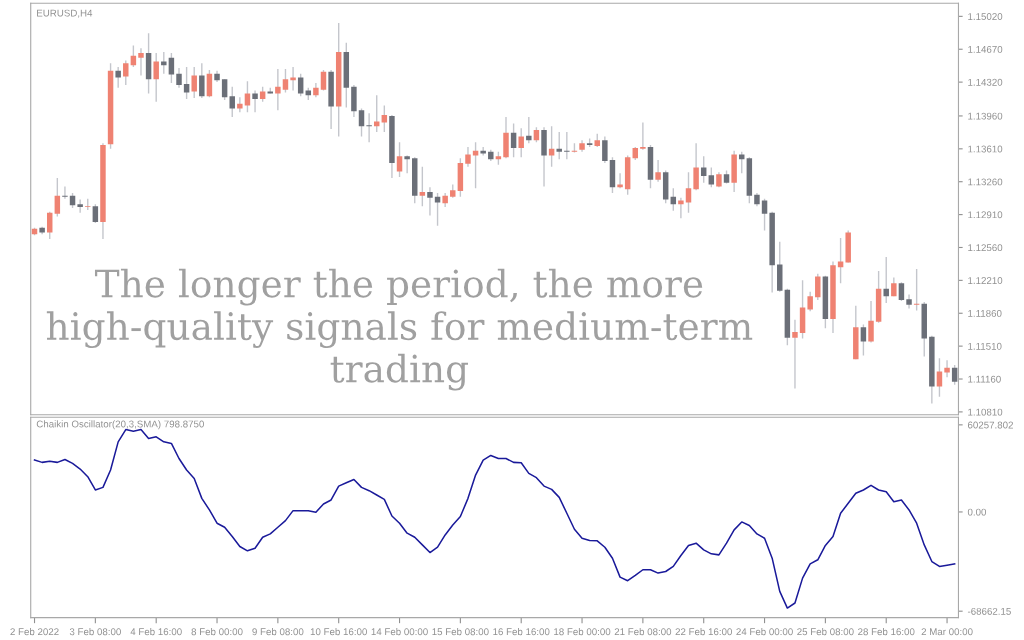 This screenshot has height=640, width=1024. I want to click on y-tick-label: 1.11160, so click(984, 379).